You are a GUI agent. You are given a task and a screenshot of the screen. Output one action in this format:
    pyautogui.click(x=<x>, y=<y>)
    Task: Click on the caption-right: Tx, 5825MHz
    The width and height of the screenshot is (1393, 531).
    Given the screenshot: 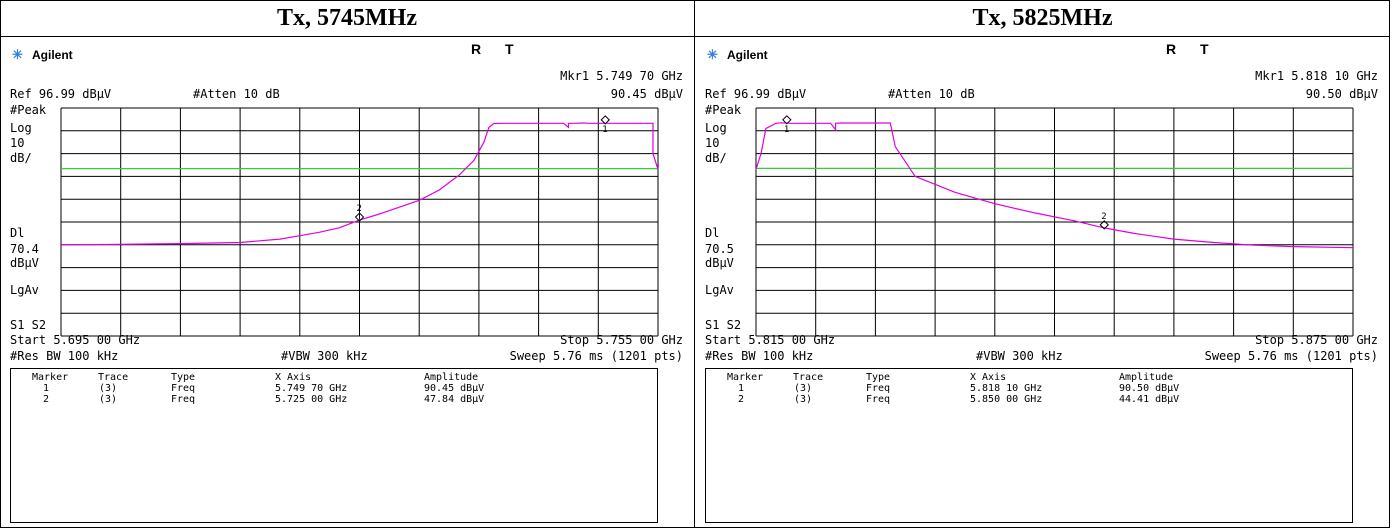 What is the action you would take?
    pyautogui.click(x=1042, y=18)
    